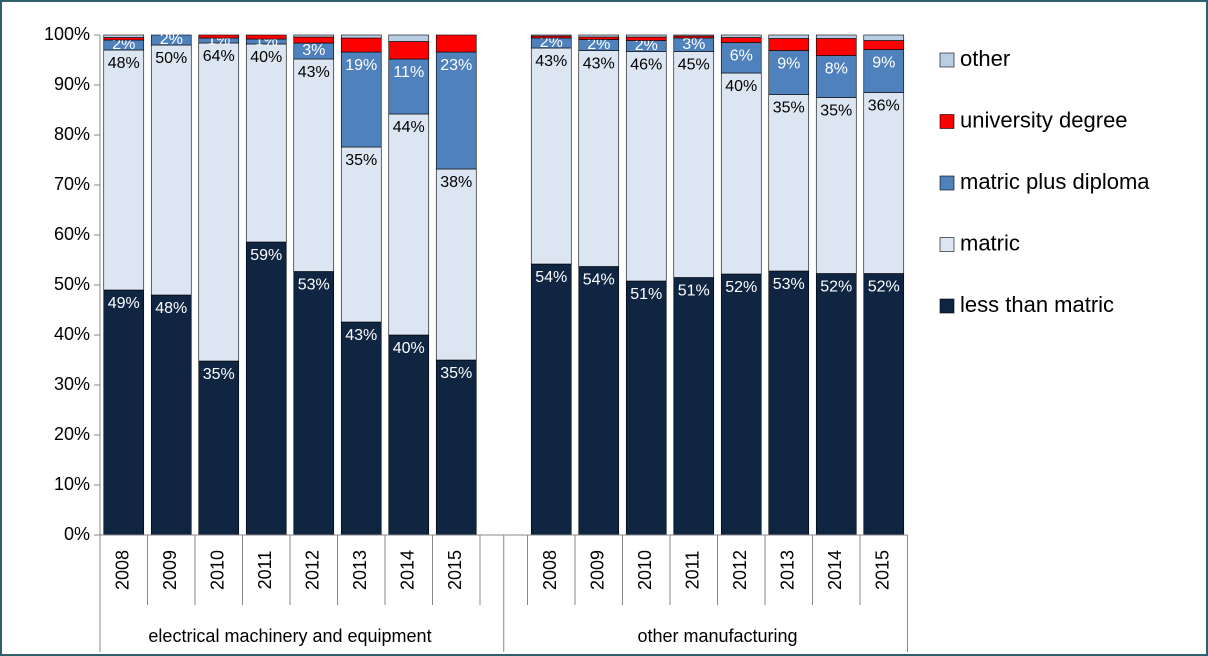  What do you see at coordinates (72, 134) in the screenshot?
I see `y-tick-label: 80%` at bounding box center [72, 134].